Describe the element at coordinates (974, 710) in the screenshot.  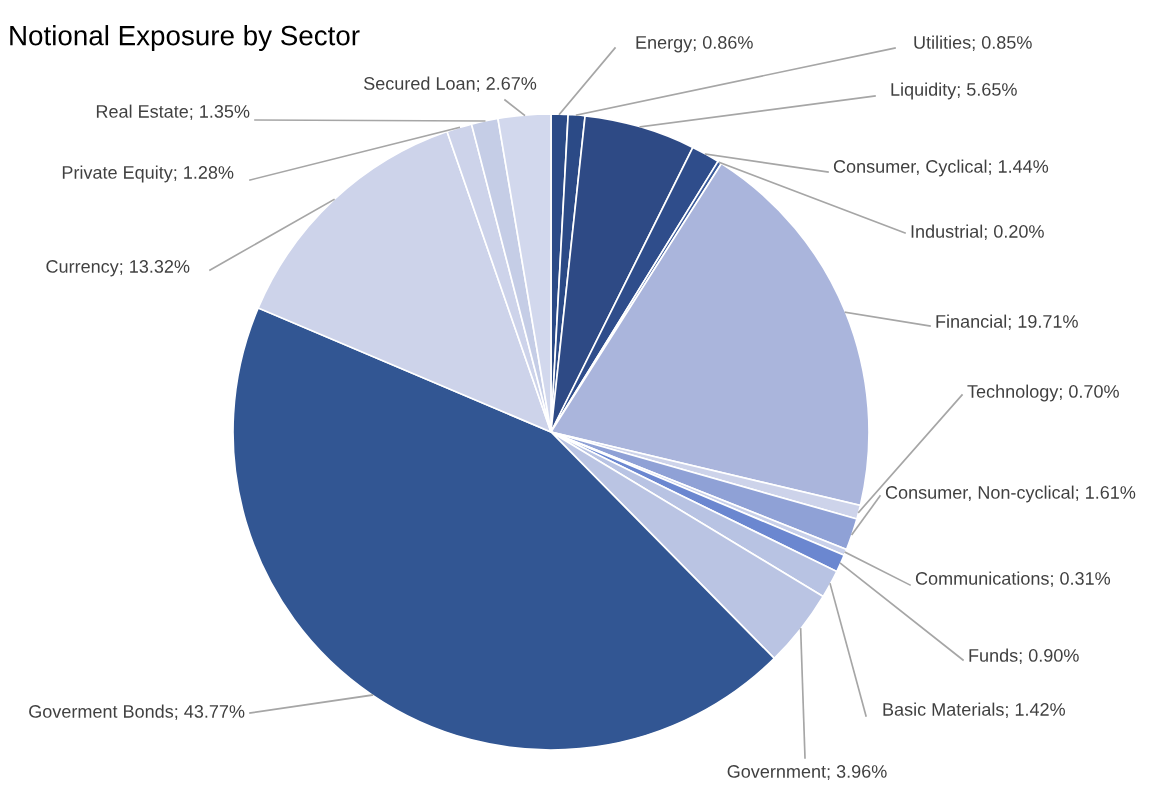
I see `slice-label: Basic Materials; 1.42%` at that location.